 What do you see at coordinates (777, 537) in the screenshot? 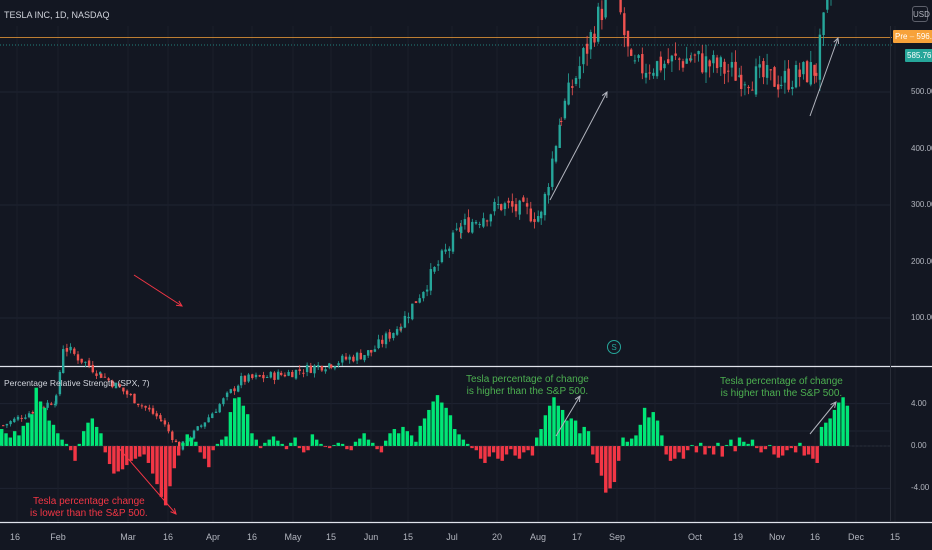
I see `time-axis-label: Nov` at bounding box center [777, 537].